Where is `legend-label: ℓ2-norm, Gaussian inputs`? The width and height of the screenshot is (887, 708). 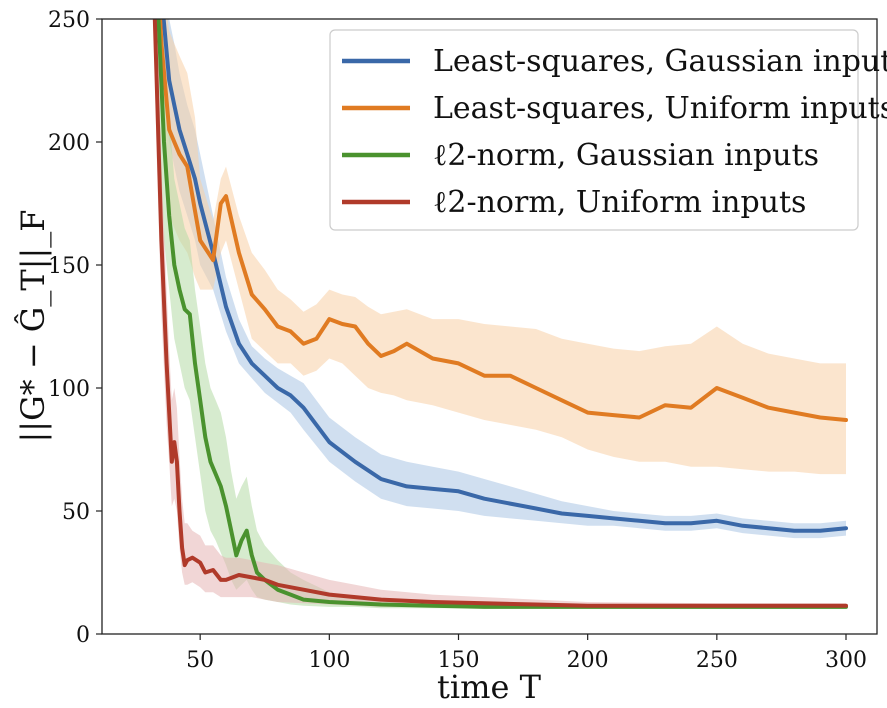 legend-label: ℓ2-norm, Gaussian inputs is located at coordinates (626, 155).